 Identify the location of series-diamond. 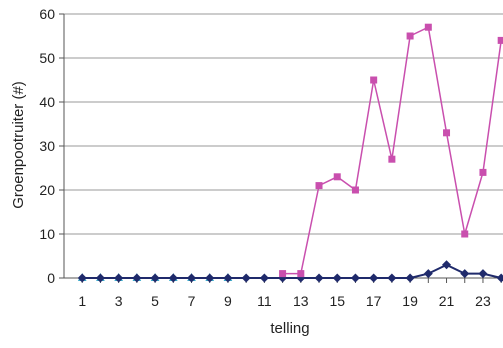
(290, 271).